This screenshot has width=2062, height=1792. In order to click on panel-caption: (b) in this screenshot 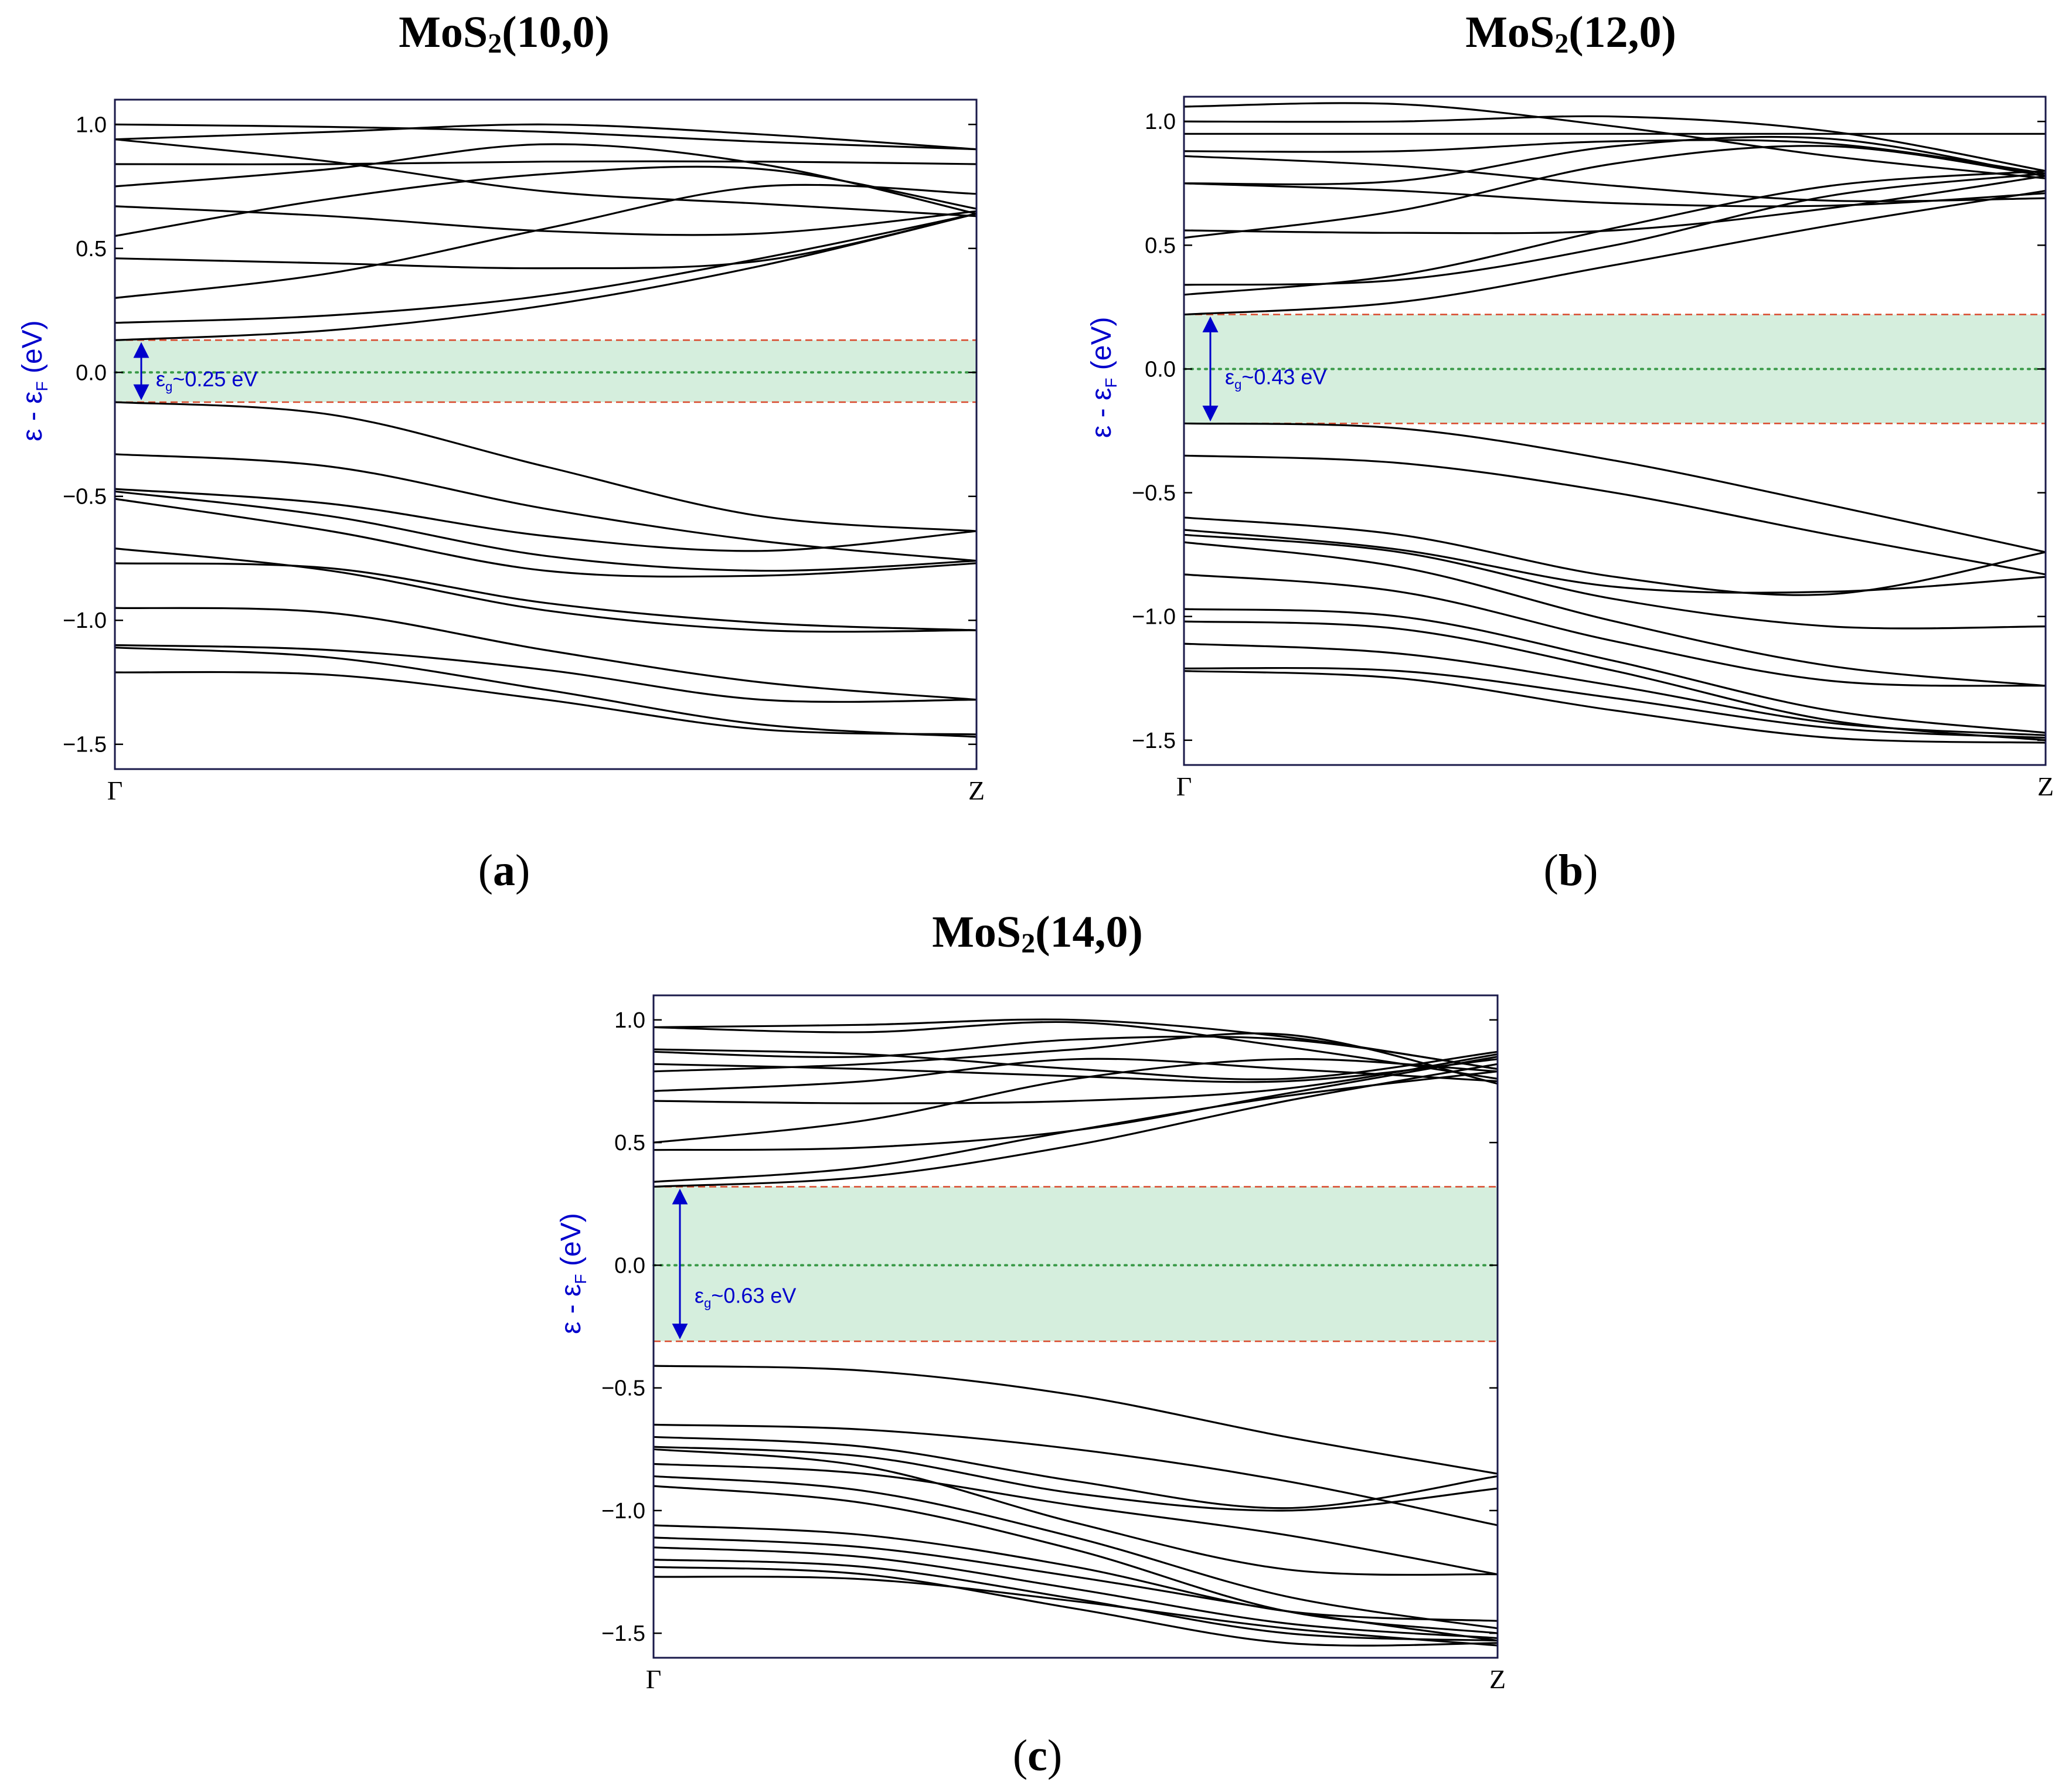, I will do `click(1571, 871)`.